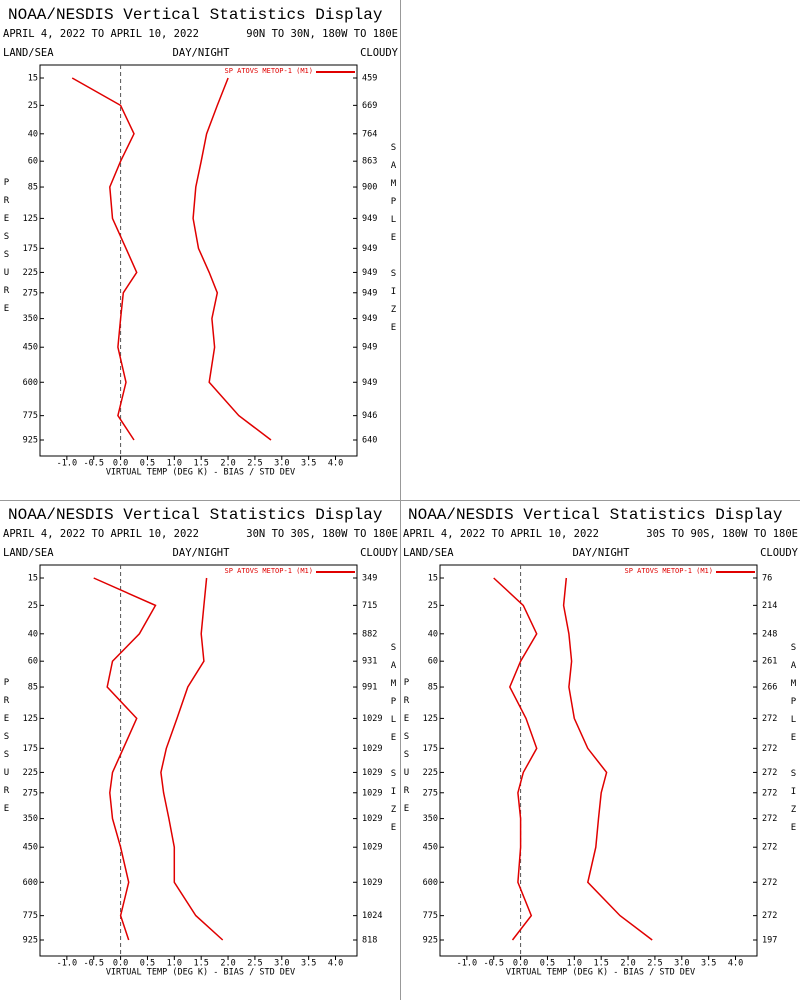 The width and height of the screenshot is (800, 1005). Describe the element at coordinates (369, 662) in the screenshot. I see `sample-size-label: 931` at that location.